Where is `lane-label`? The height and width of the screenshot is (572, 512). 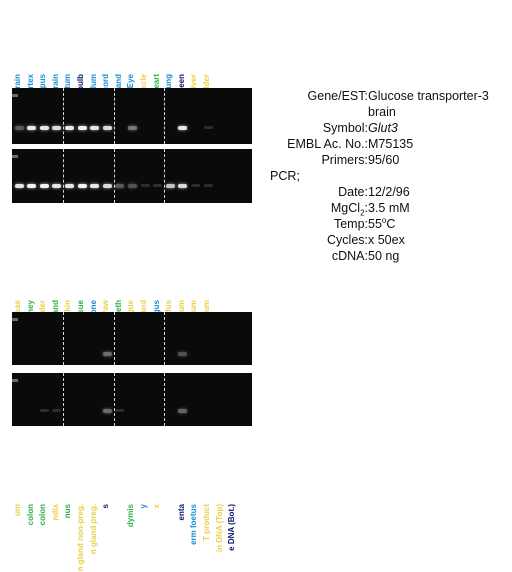
lane-label is located at coordinates (121, 472).